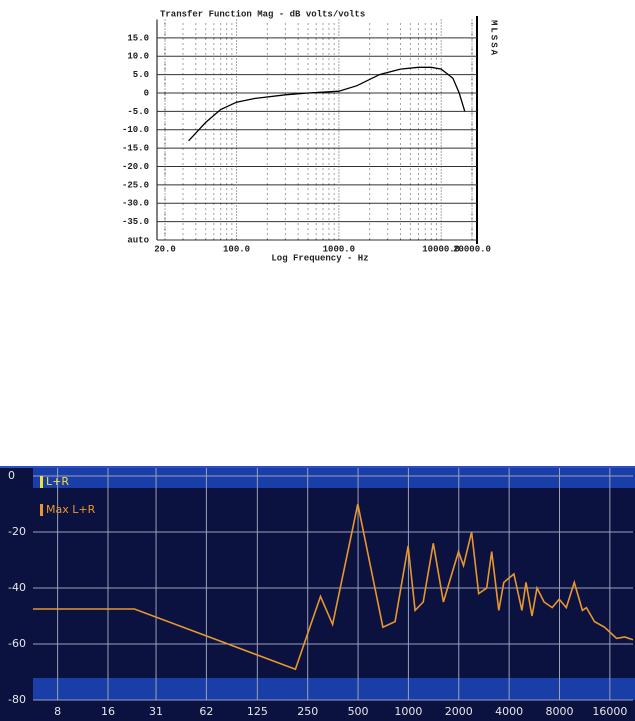  Describe the element at coordinates (560, 711) in the screenshot. I see `x-tick-label: 8000` at that location.